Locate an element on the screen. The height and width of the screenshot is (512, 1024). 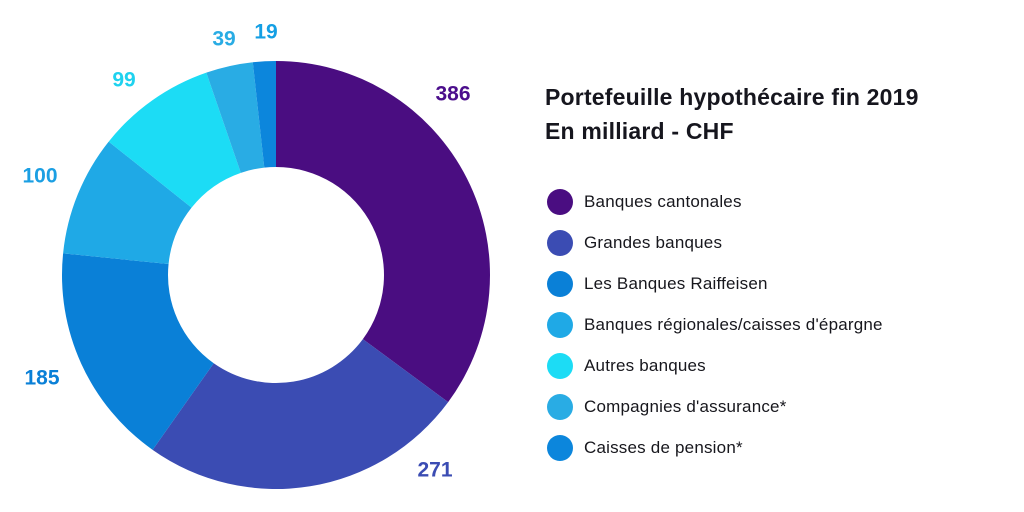
legend-item-5: Compagnies d'assurance* is located at coordinates (715, 407).